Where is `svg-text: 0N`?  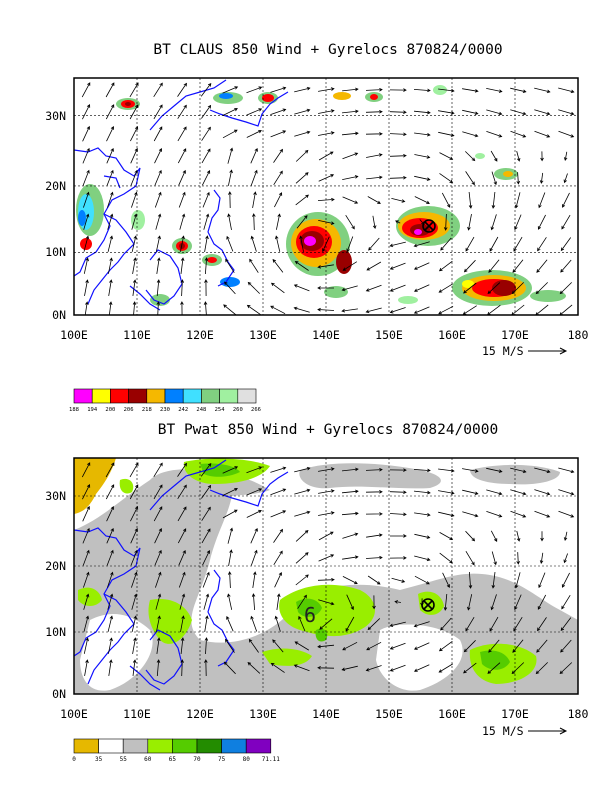
svg-text: 0N is located at coordinates (59, 315).